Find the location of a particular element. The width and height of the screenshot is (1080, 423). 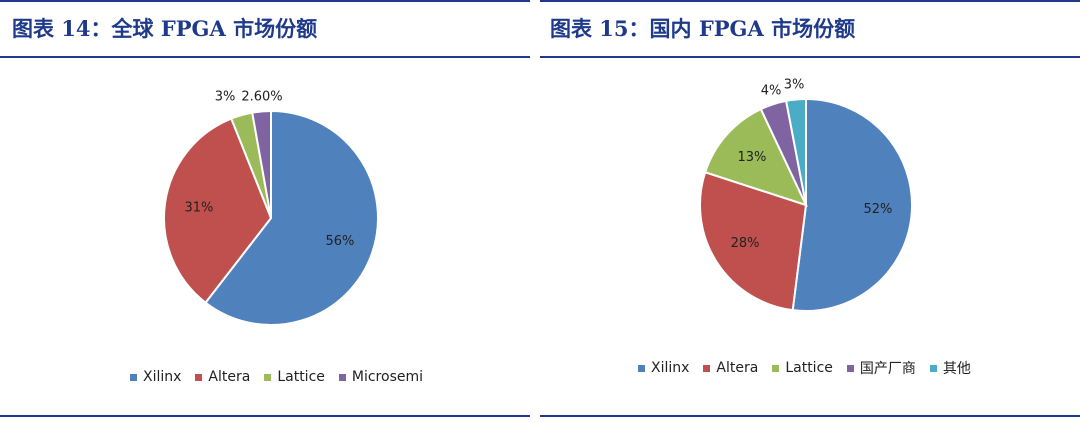

data-label-item-3: 4% is located at coordinates (771, 91).